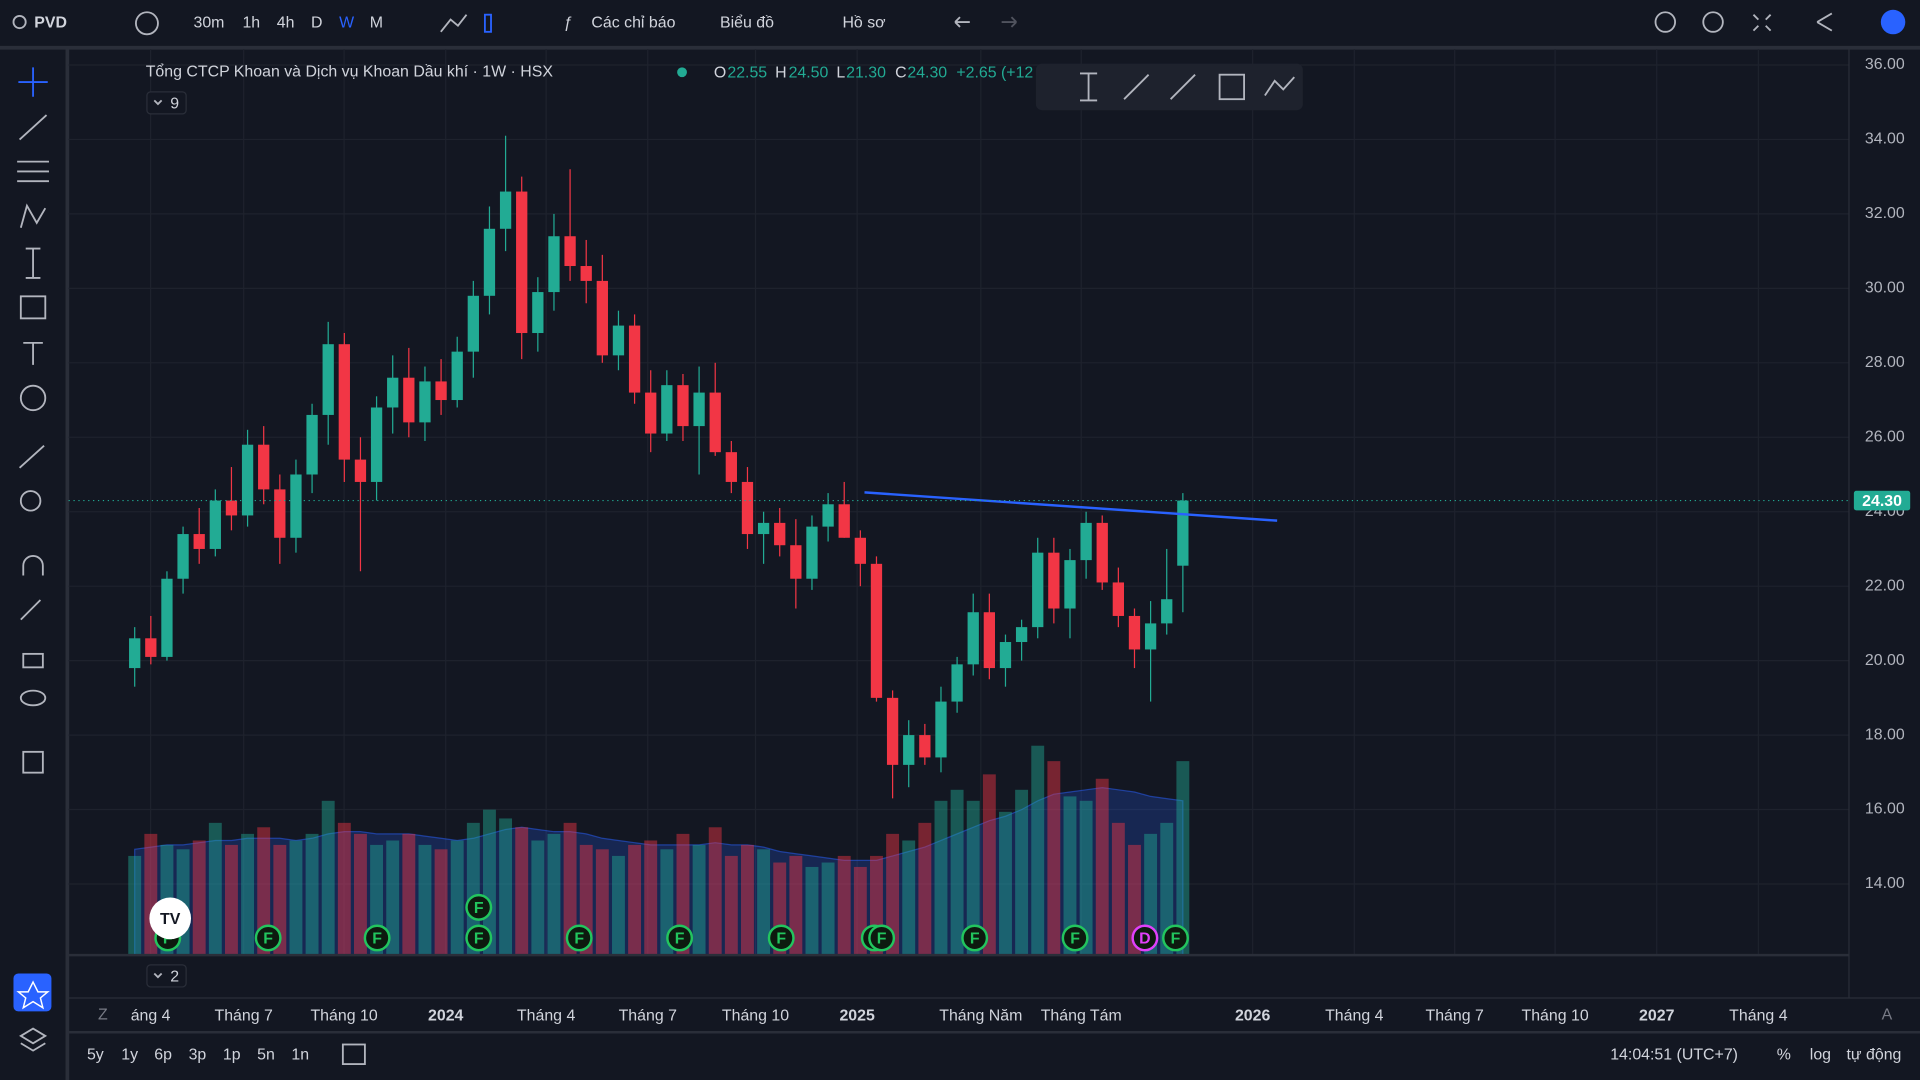 This screenshot has height=1080, width=1920. Describe the element at coordinates (33, 398) in the screenshot. I see `emoji-tool` at that location.